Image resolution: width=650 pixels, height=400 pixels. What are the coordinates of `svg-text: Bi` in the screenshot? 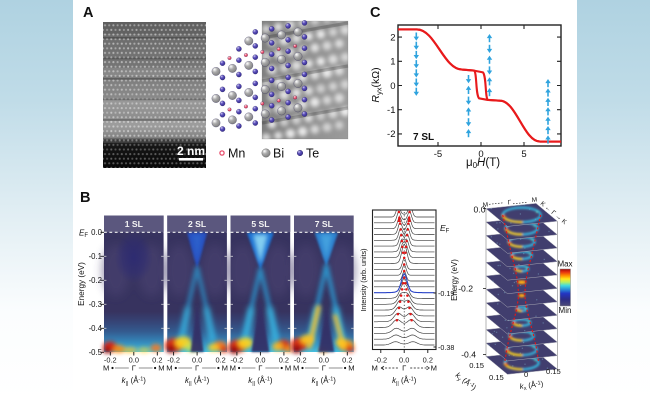 It's located at (278, 154).